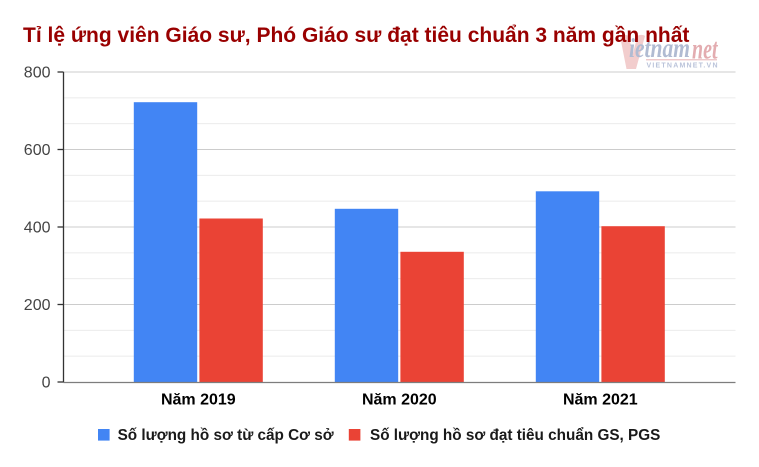 The width and height of the screenshot is (759, 467). What do you see at coordinates (198, 400) in the screenshot?
I see `svg-text: Năm 2019` at bounding box center [198, 400].